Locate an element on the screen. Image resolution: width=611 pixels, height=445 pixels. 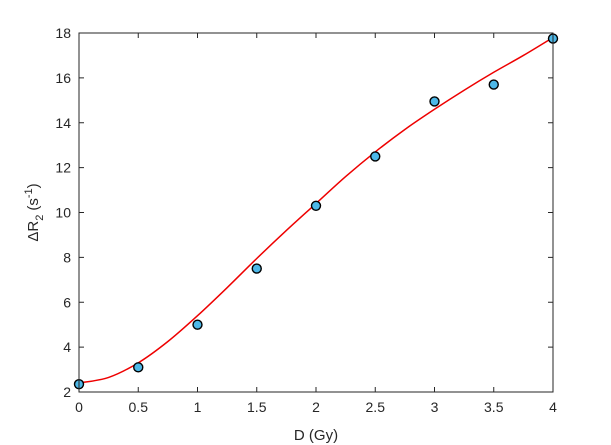
x-tick-label: 3 is located at coordinates (435, 407).